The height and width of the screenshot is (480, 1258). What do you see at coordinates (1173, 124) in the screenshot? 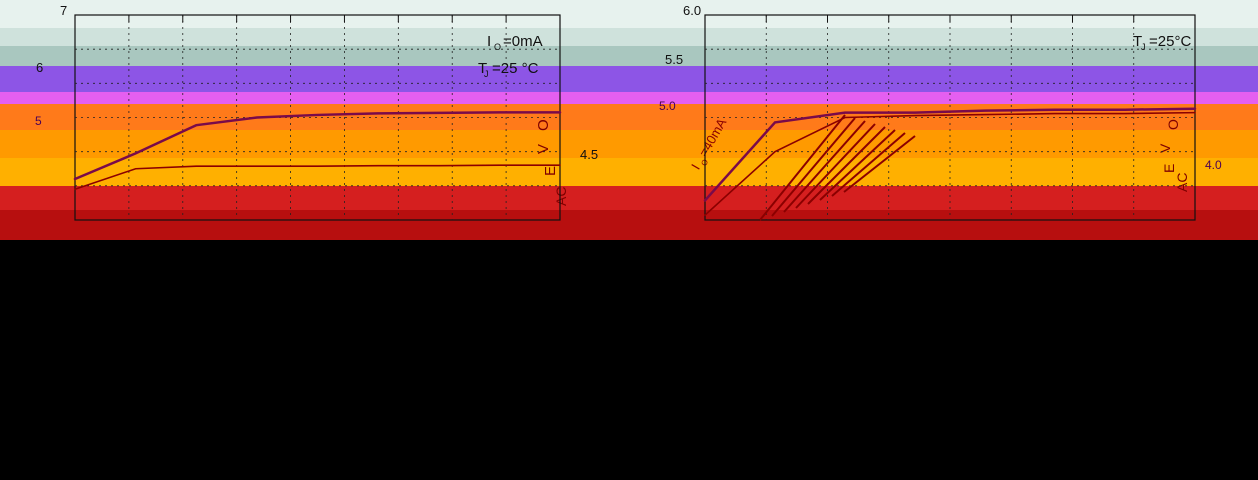
I see `right-axis-fragment: O` at bounding box center [1173, 124].